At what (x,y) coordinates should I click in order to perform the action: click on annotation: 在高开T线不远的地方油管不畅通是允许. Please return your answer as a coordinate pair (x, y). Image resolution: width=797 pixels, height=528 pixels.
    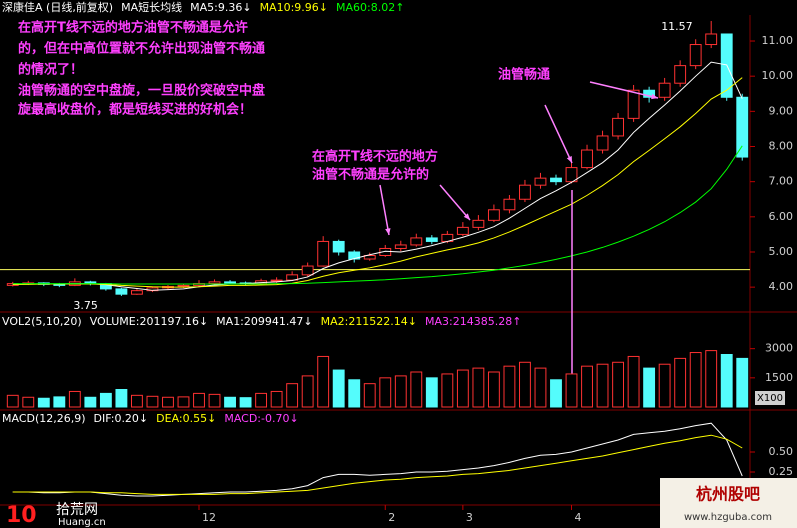
    Looking at the image, I should click on (133, 28).